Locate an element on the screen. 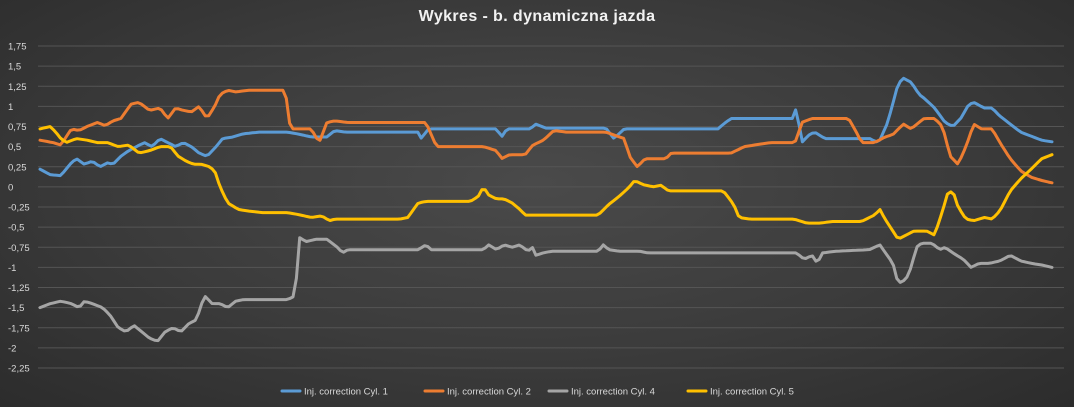  y-tick-label: -1,5 is located at coordinates (16, 308).